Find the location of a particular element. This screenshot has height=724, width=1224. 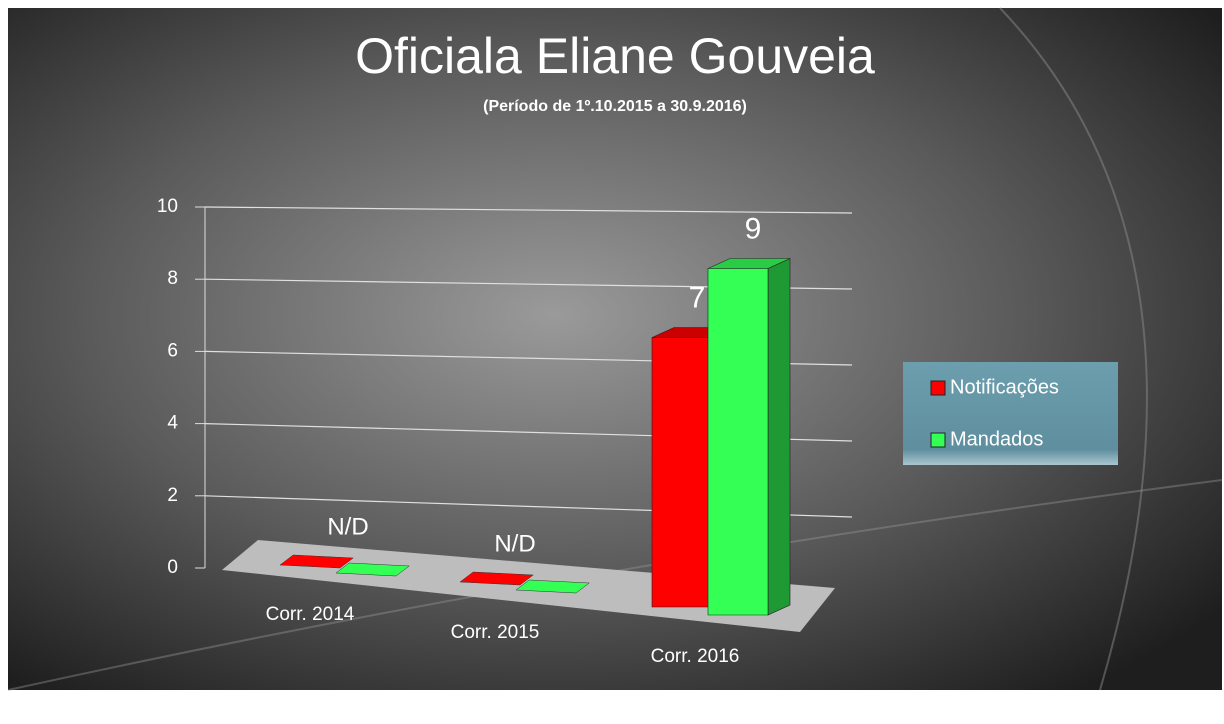

y-tick-label: 0 is located at coordinates (172, 567).